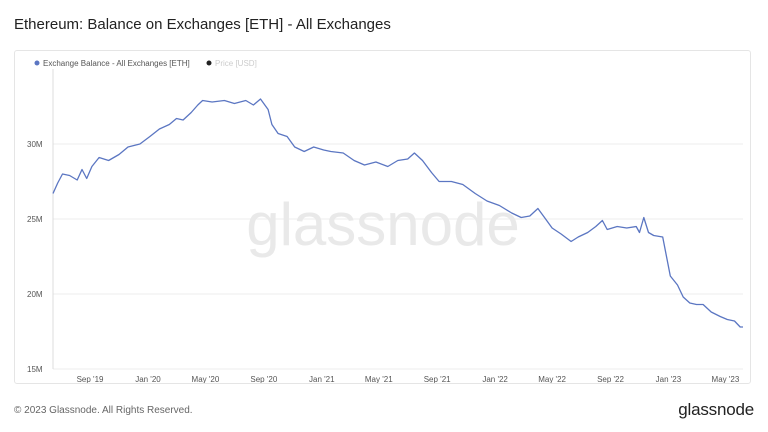 The width and height of the screenshot is (768, 432). I want to click on legend-item: Price [USD], so click(231, 63).